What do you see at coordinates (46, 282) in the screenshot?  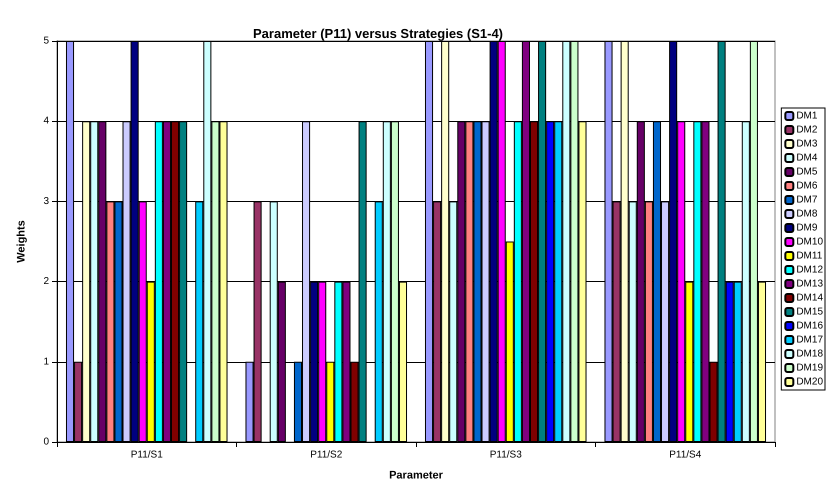 I see `y-tick-label: 2` at bounding box center [46, 282].